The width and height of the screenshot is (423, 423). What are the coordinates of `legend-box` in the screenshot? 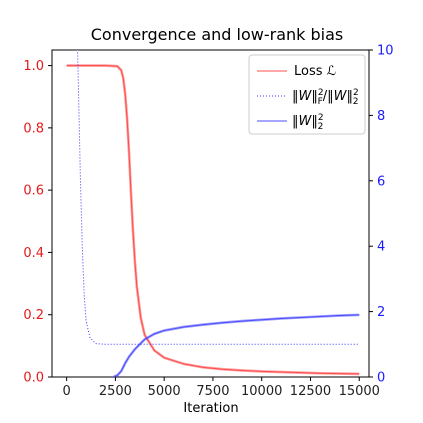 It's located at (307, 94).